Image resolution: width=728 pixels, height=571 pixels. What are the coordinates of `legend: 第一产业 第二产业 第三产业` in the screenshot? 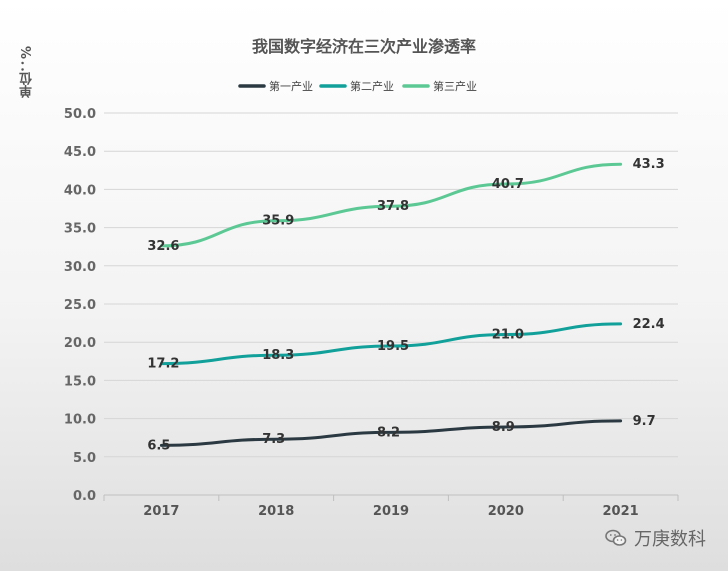 It's located at (357, 86).